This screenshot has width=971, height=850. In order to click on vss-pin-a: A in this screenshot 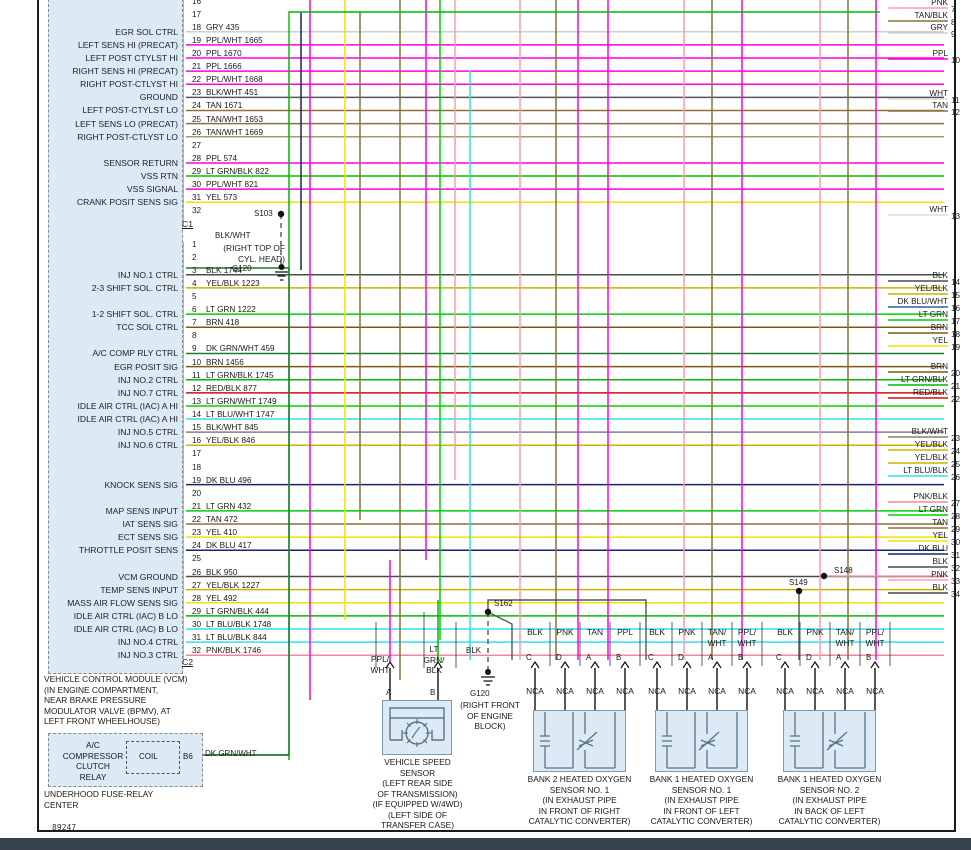, I will do `click(389, 692)`.